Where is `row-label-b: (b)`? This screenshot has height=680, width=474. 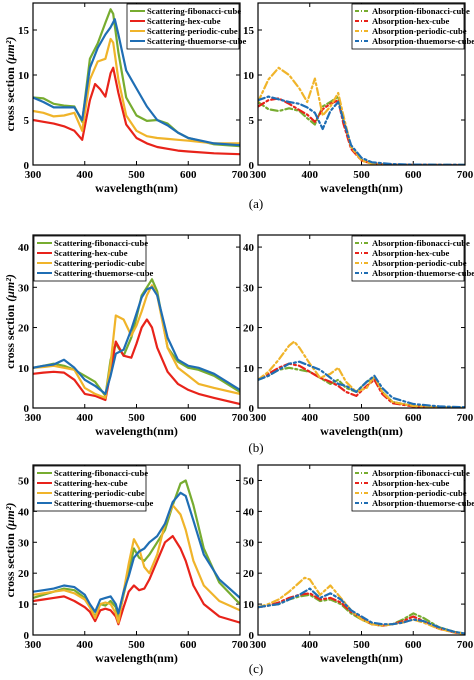 row-label-b: (b) is located at coordinates (255, 447).